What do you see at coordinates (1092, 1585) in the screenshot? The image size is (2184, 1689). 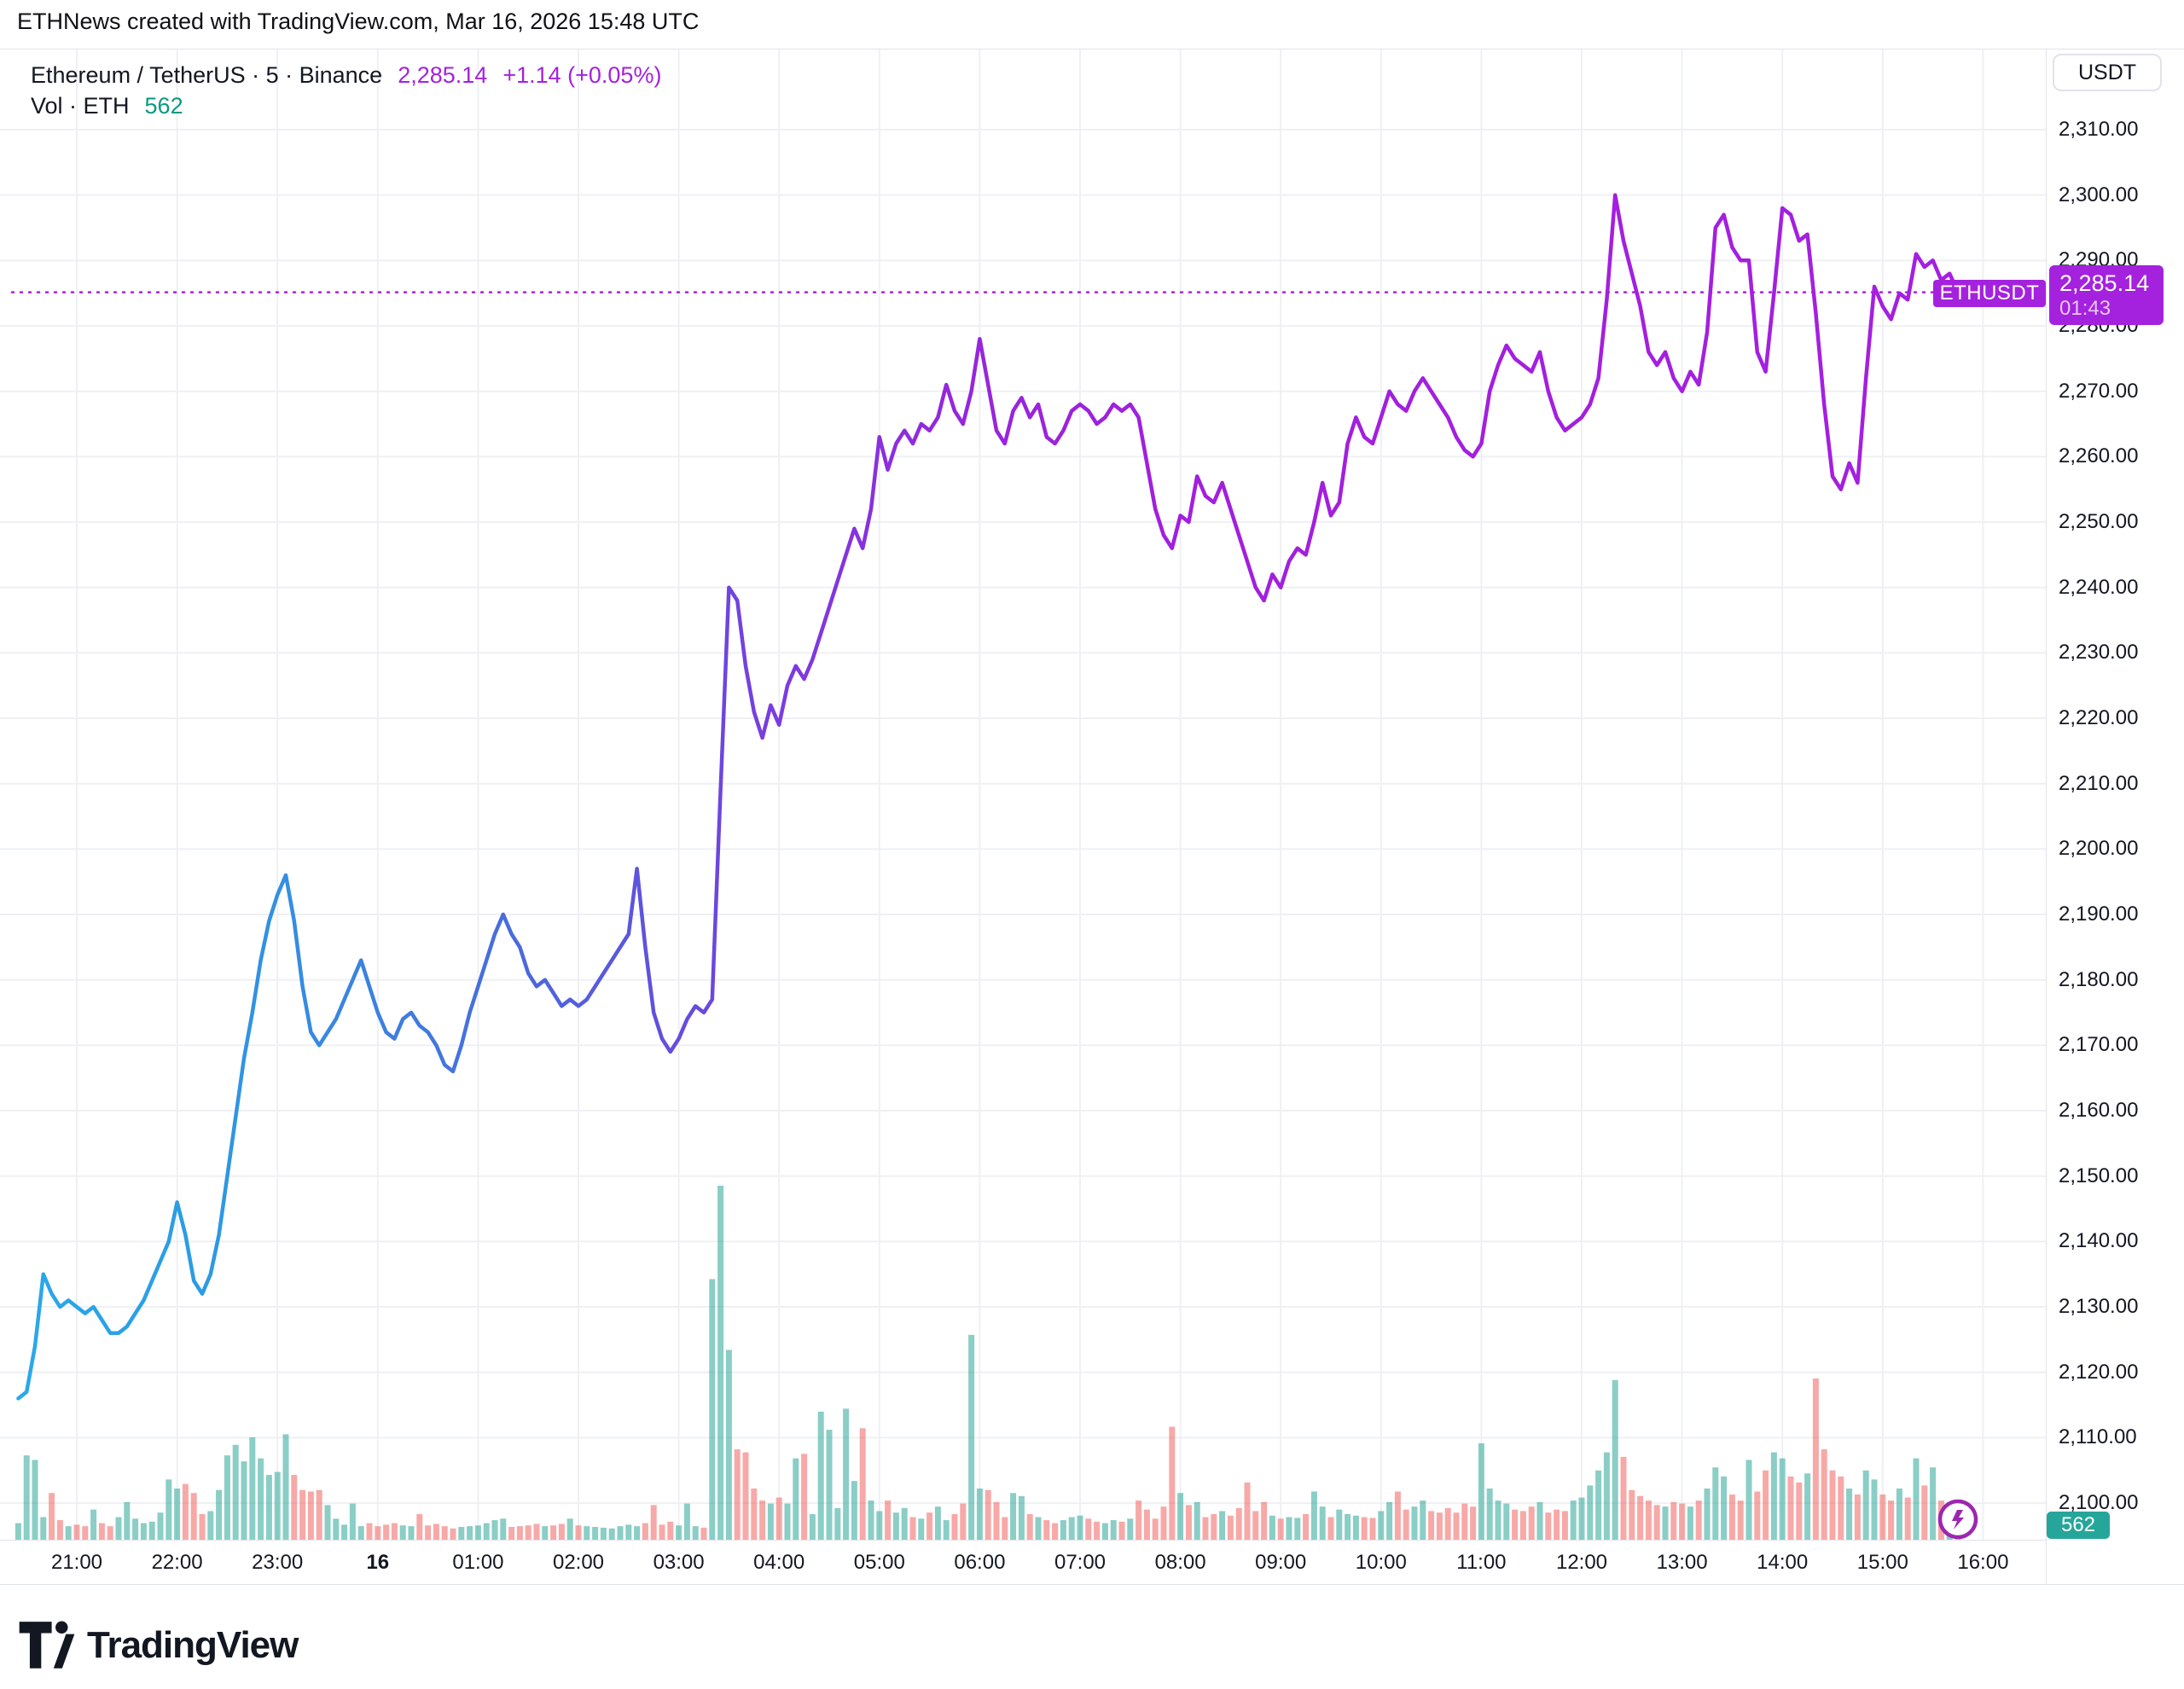 I see `chart-bottom-border` at bounding box center [1092, 1585].